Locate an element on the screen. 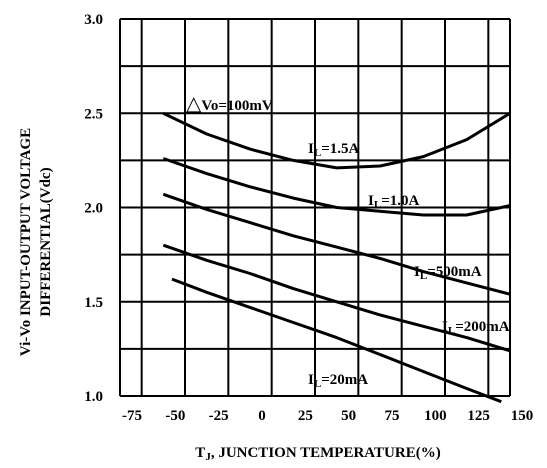 The width and height of the screenshot is (547, 468). series-label-rest: =20mA is located at coordinates (344, 380).